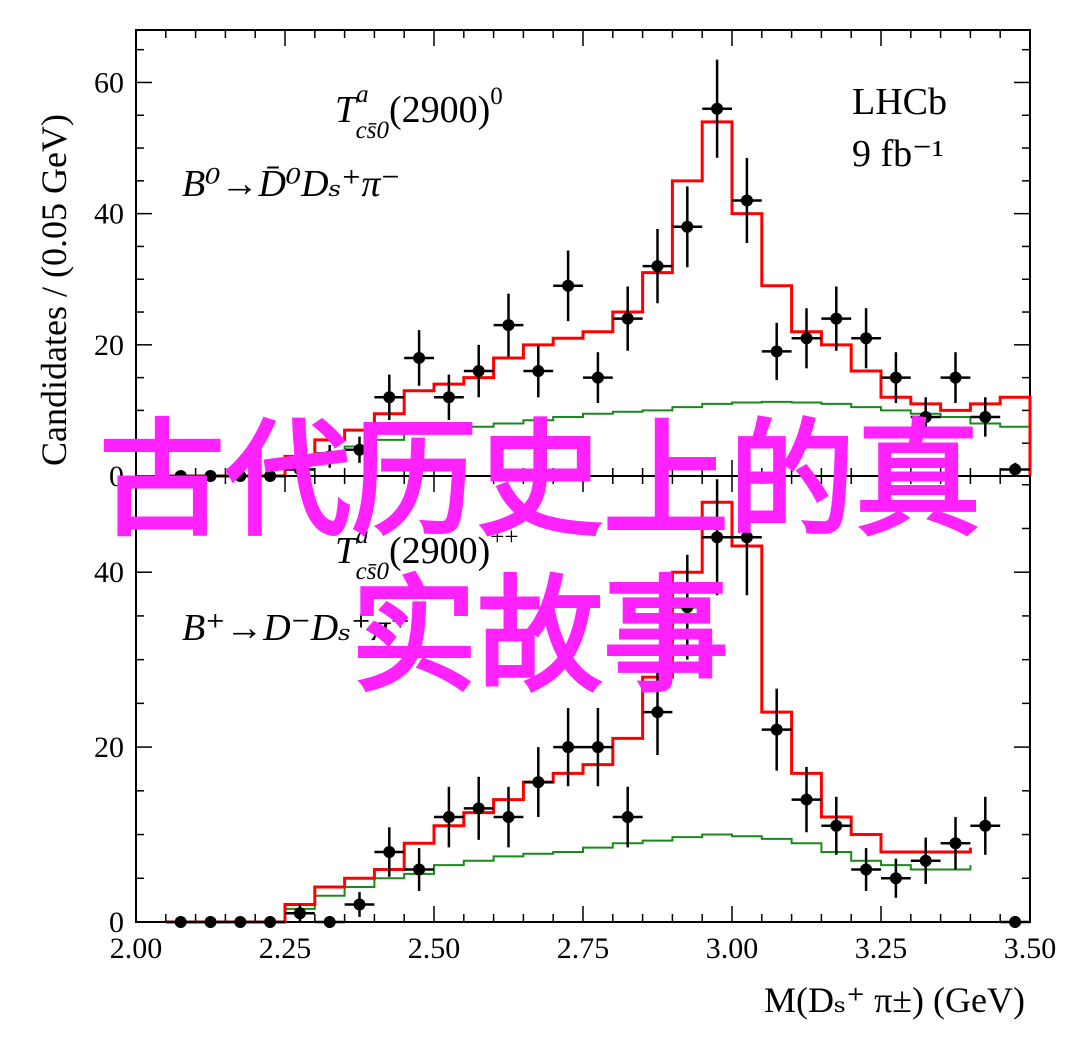 The image size is (1080, 1057). What do you see at coordinates (732, 948) in the screenshot?
I see `x-tick-label: 3.00` at bounding box center [732, 948].